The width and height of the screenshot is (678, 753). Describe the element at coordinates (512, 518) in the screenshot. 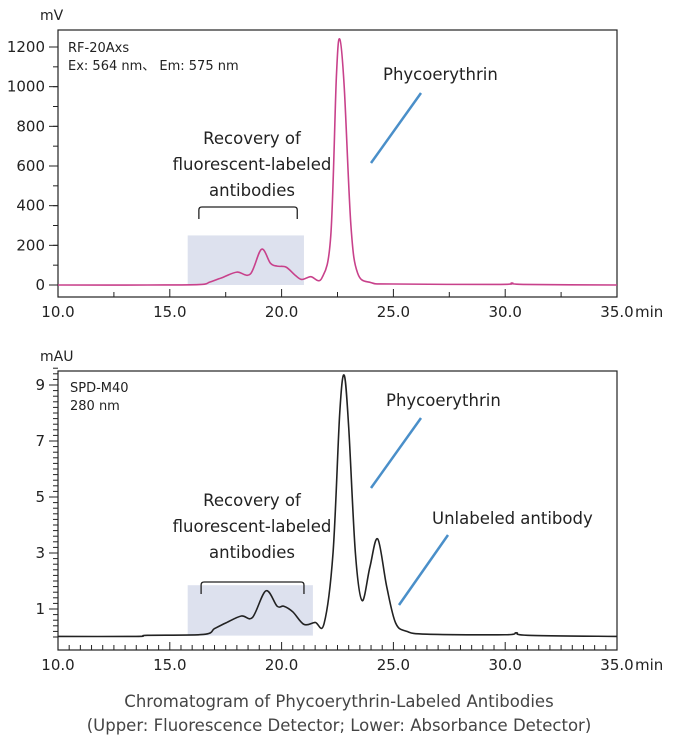

I see `chart2-peak-label: Unlabeled antibody` at that location.